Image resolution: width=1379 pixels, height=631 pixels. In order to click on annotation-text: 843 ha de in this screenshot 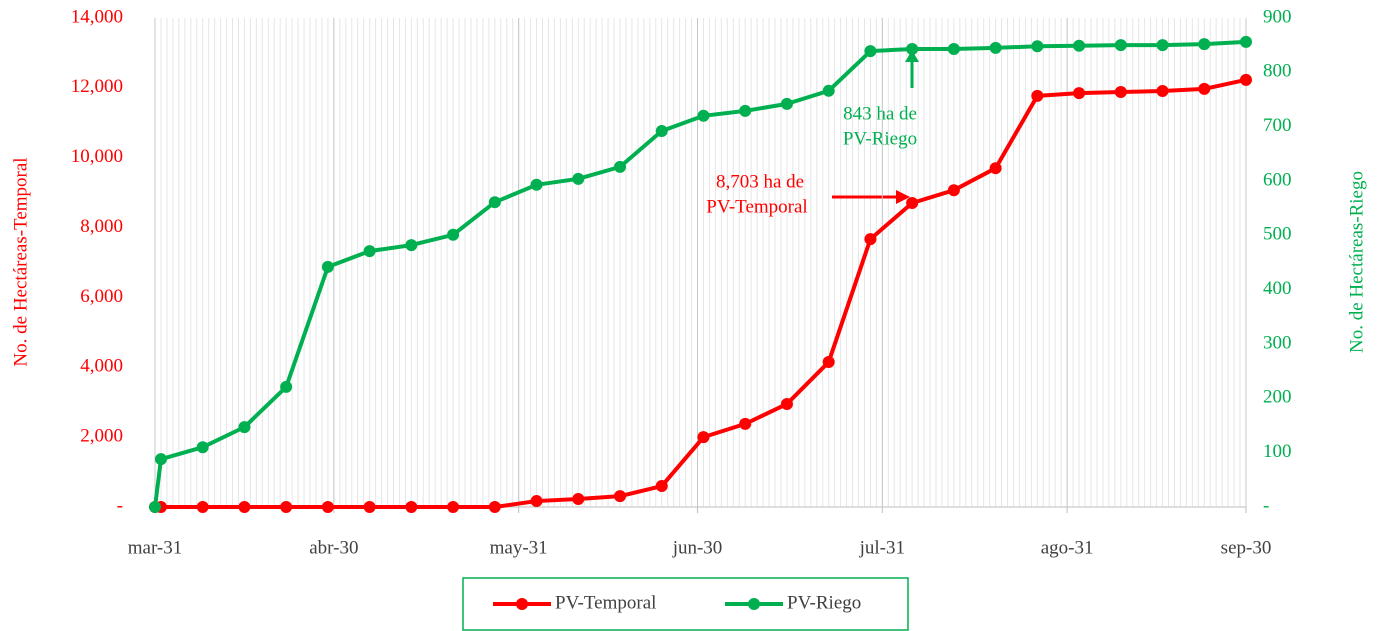, I will do `click(880, 113)`.